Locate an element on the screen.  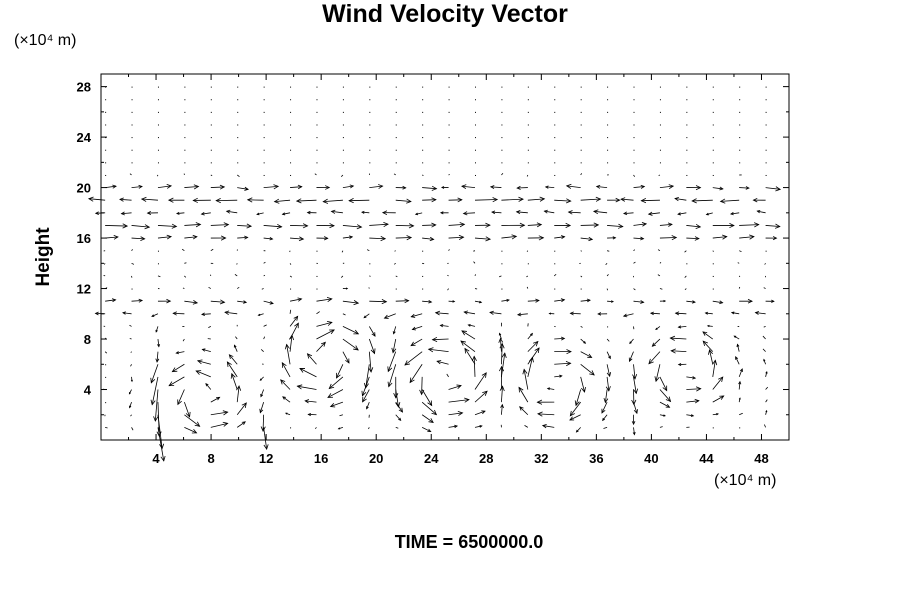
x-tick-label: 20 is located at coordinates (376, 458).